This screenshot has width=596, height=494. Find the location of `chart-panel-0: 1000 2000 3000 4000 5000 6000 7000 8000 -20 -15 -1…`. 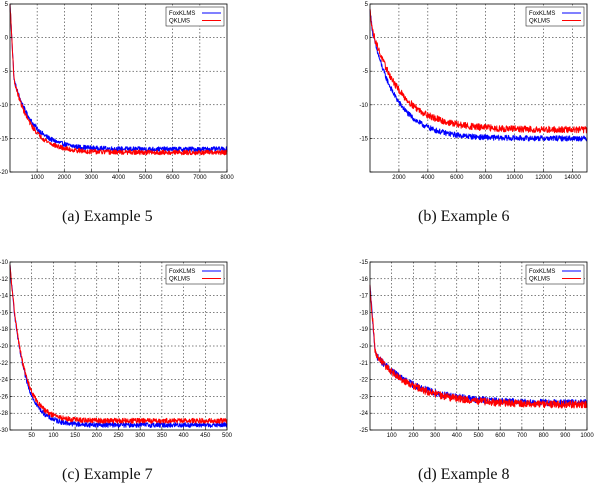

chart-panel-0: 1000 2000 3000 4000 5000 6000 7000 8000 -20 -15 -1… is located at coordinates (117, 91).